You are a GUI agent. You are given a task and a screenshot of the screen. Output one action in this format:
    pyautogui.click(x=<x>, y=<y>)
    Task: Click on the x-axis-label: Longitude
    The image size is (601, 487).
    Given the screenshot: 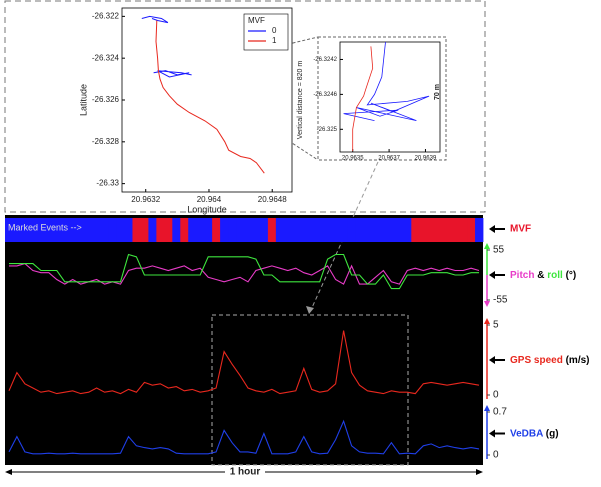 What is the action you would take?
    pyautogui.click(x=207, y=209)
    